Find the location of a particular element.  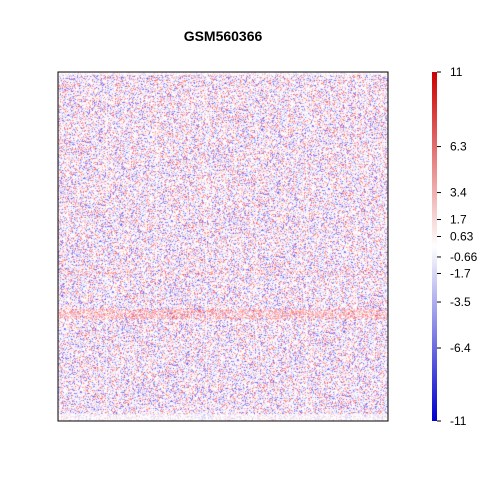

colorbar-tick-label: 6.3 is located at coordinates (458, 147).